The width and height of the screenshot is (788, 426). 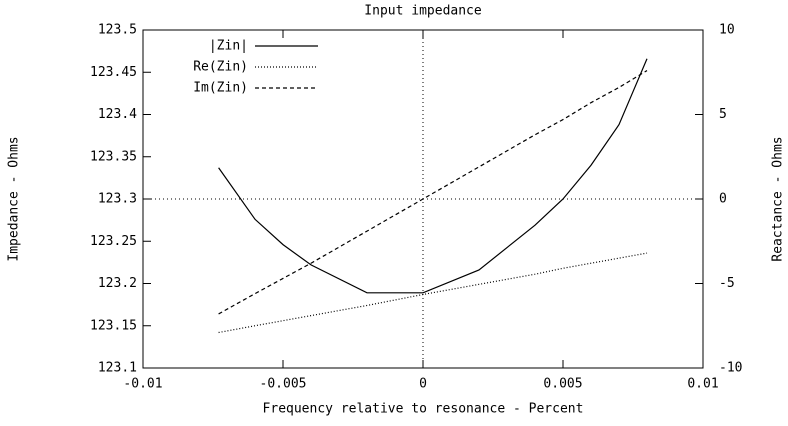 What do you see at coordinates (142, 384) in the screenshot?
I see `x-tick-label: -0.01` at bounding box center [142, 384].